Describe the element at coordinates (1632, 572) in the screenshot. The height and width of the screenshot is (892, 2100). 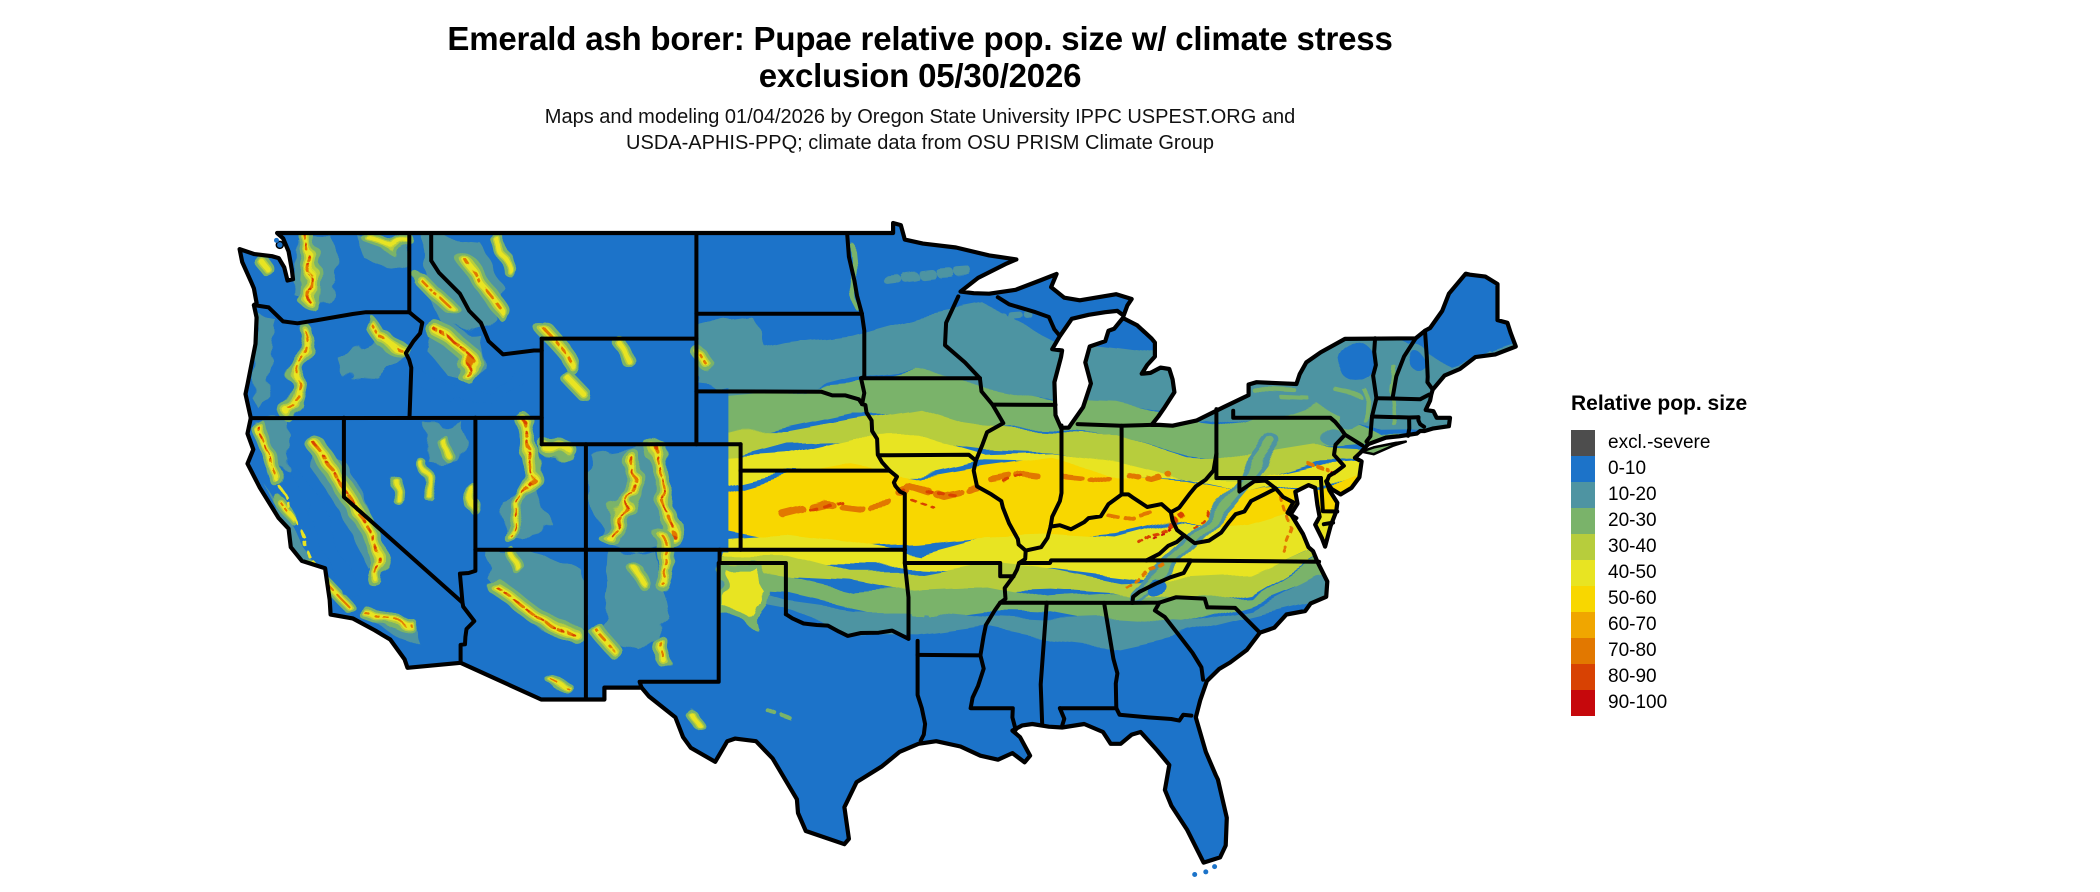
I see `legend-label: 40-50` at that location.